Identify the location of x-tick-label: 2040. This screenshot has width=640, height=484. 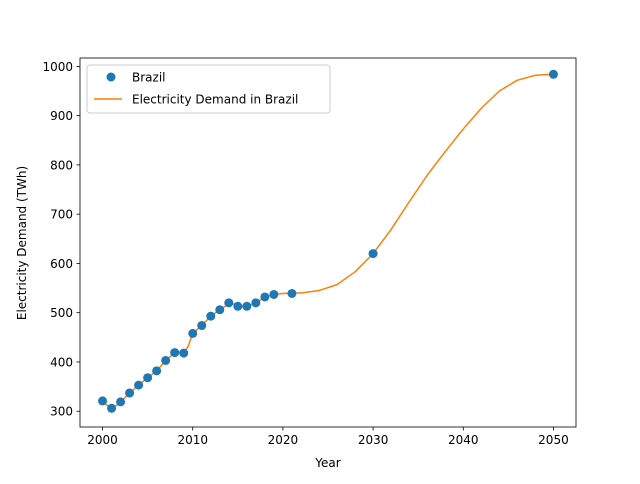
(463, 440).